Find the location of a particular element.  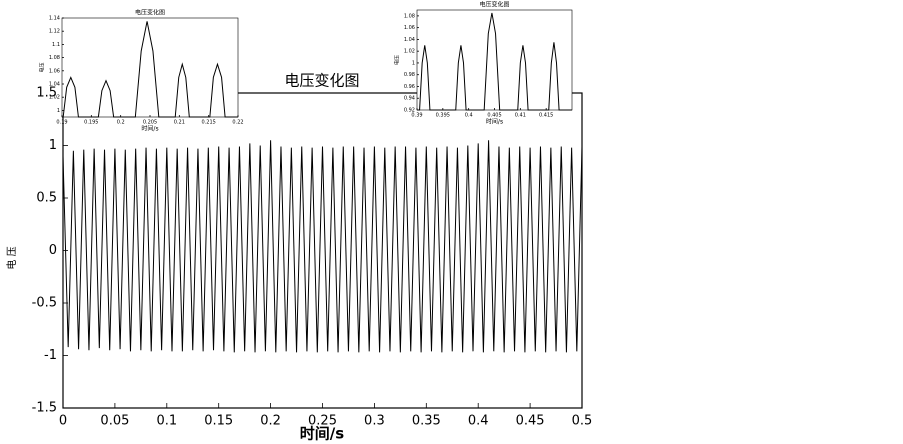

x-tick-label: 0.1 is located at coordinates (166, 421).